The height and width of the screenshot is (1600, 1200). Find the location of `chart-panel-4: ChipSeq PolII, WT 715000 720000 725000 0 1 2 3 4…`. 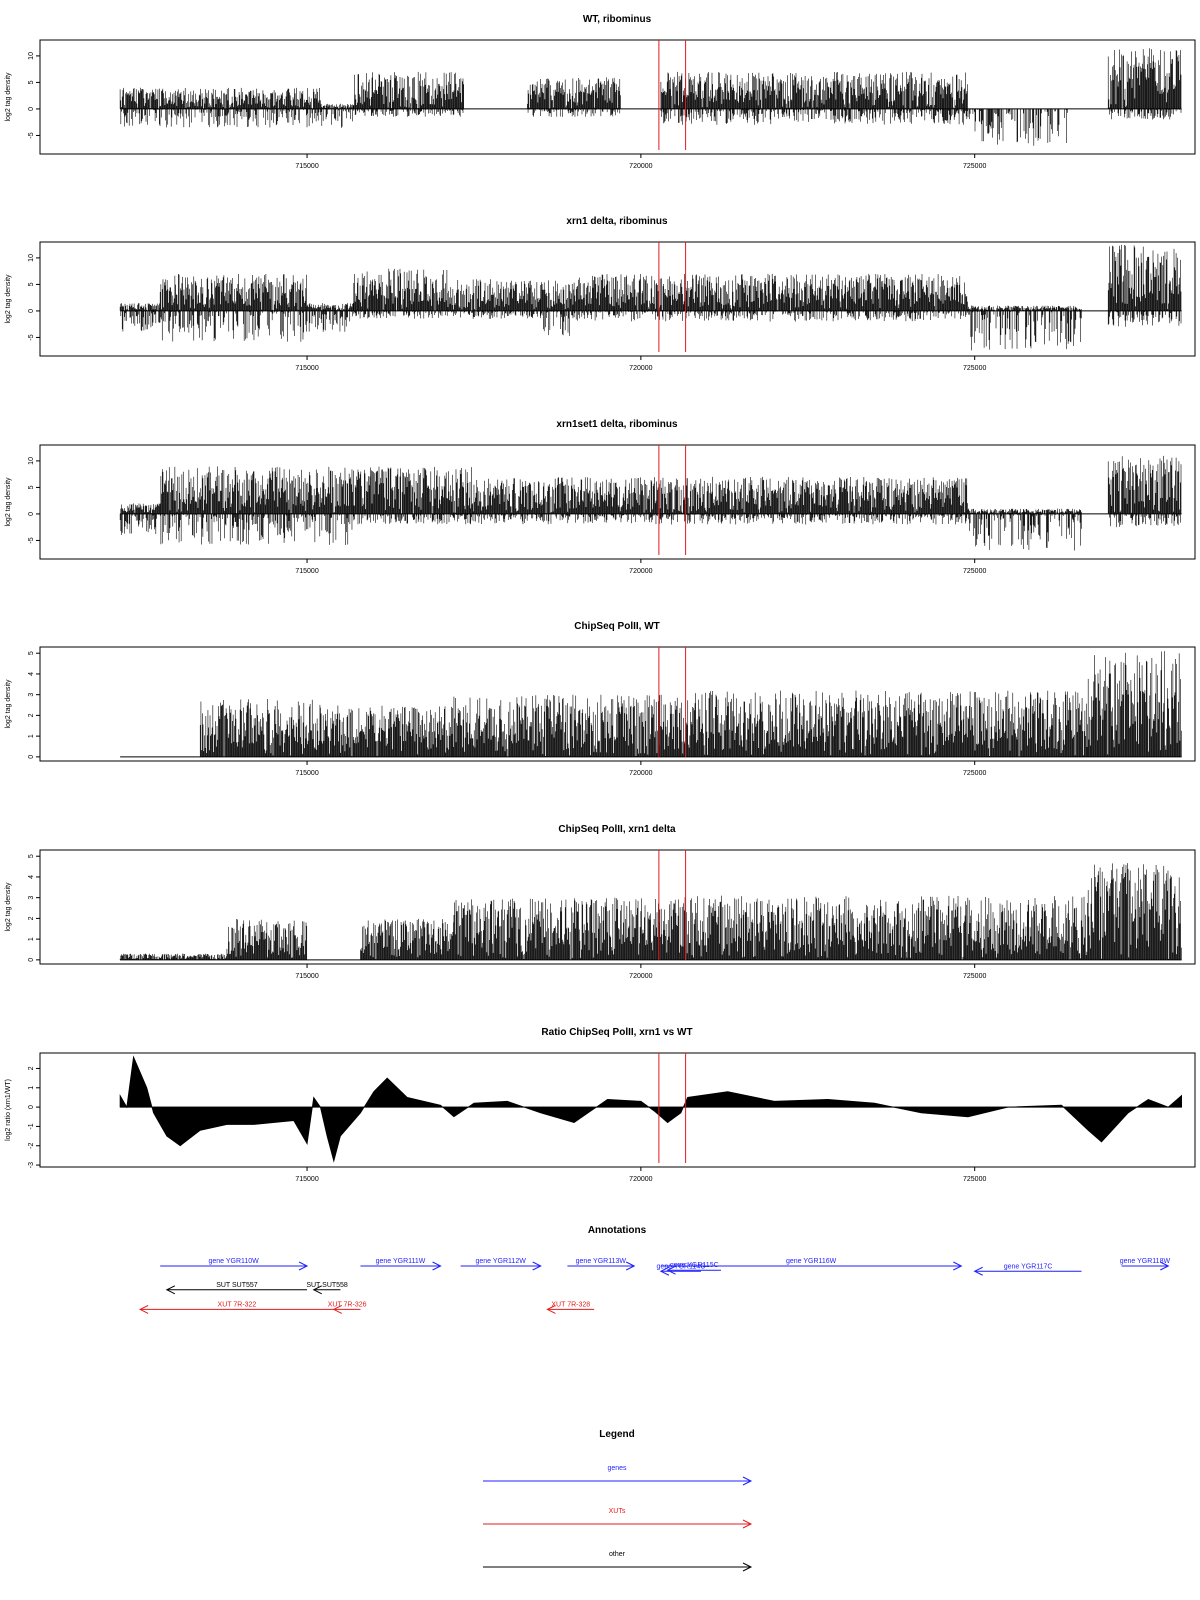

chart-panel-4: ChipSeq PolII, WT 715000 720000 725000 0 1 2 3 4… is located at coordinates (600, 699).